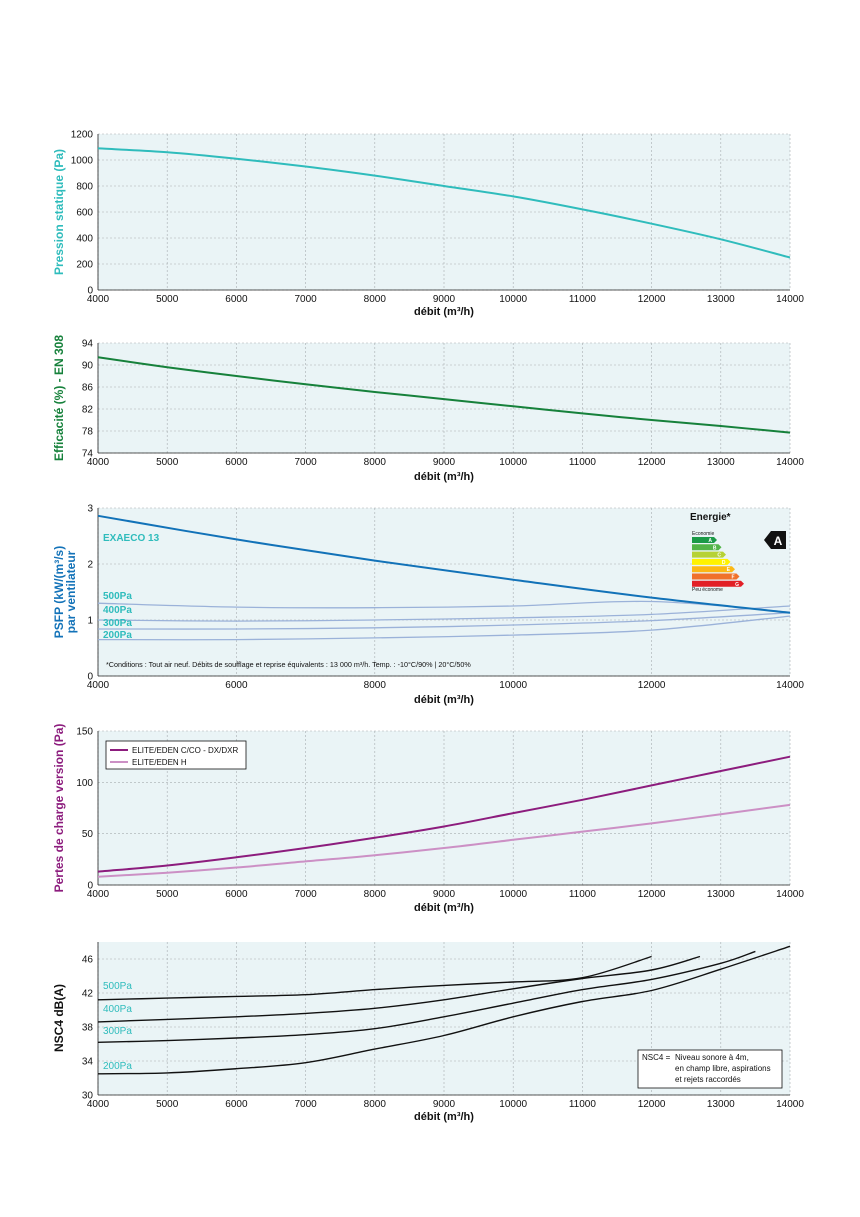 Image resolution: width=860 pixels, height=1217 pixels. What do you see at coordinates (737, 585) in the screenshot?
I see `energy-class-letter: G` at bounding box center [737, 585].